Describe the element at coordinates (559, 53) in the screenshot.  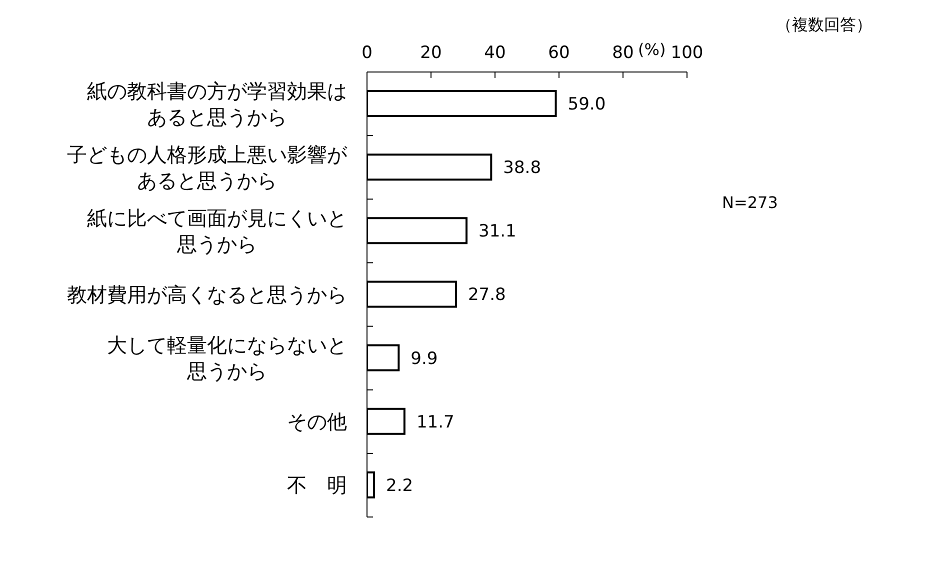
I see `x-tick-label: 60` at that location.